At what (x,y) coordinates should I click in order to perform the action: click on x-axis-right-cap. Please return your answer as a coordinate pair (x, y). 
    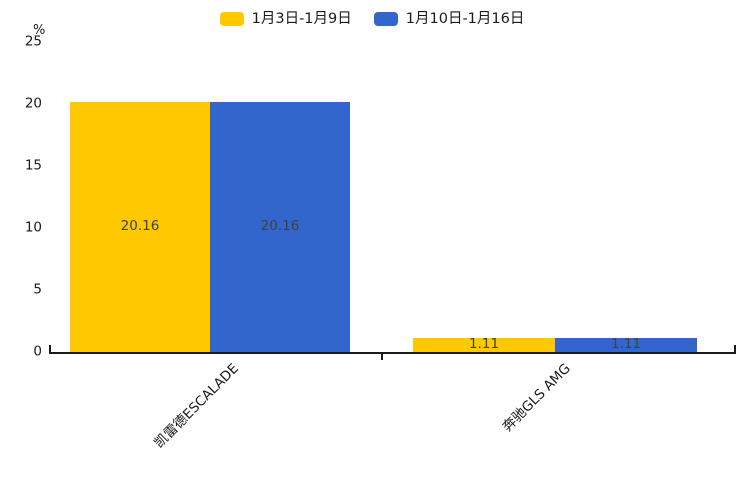
    Looking at the image, I should click on (735, 349).